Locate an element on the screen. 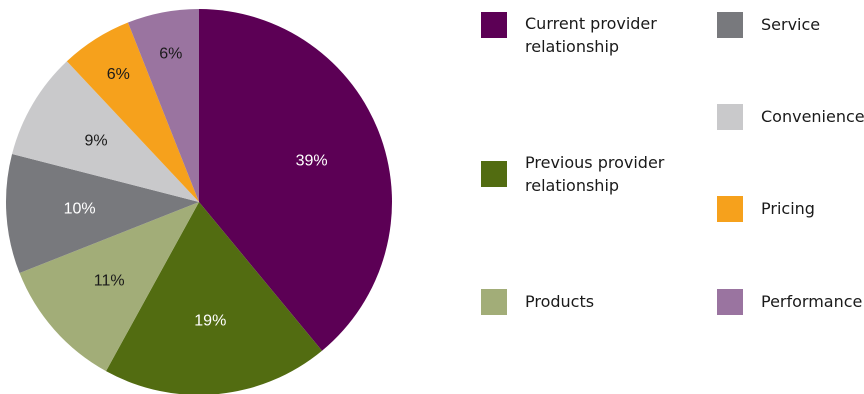 The width and height of the screenshot is (864, 394). slice-value-label: 39% is located at coordinates (312, 161).